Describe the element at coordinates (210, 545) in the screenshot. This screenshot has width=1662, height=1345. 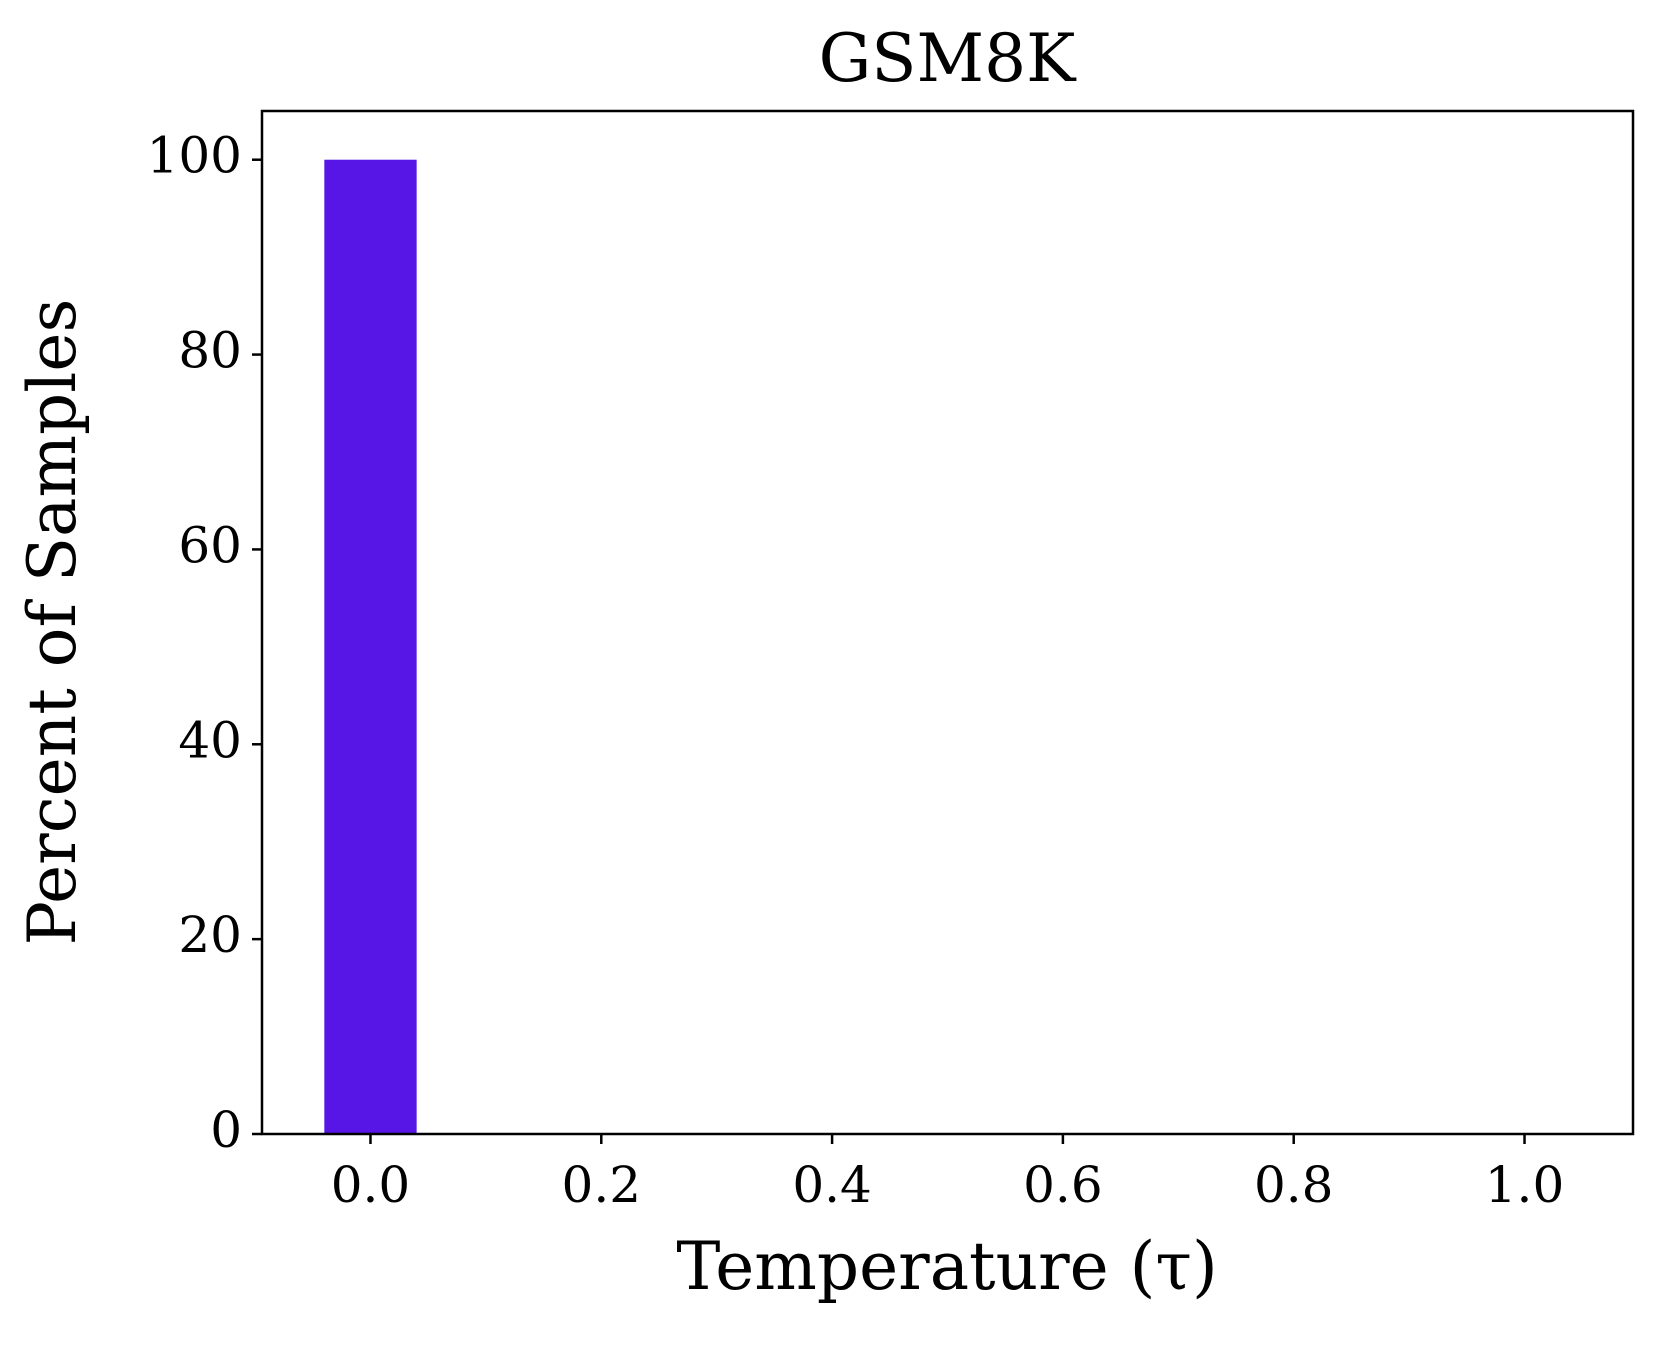
I see `y-tick-label: 60` at that location.